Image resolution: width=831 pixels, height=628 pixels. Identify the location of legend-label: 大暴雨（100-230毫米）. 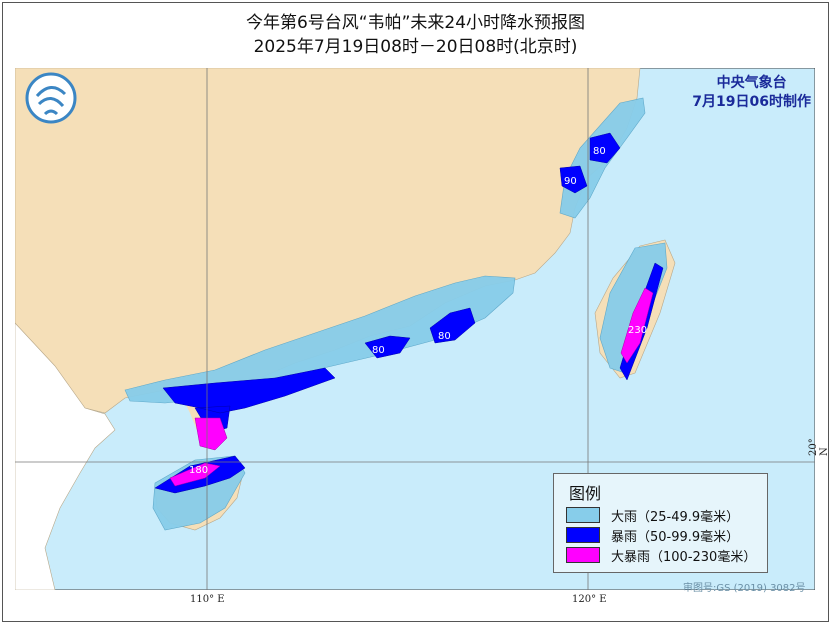
(684, 557).